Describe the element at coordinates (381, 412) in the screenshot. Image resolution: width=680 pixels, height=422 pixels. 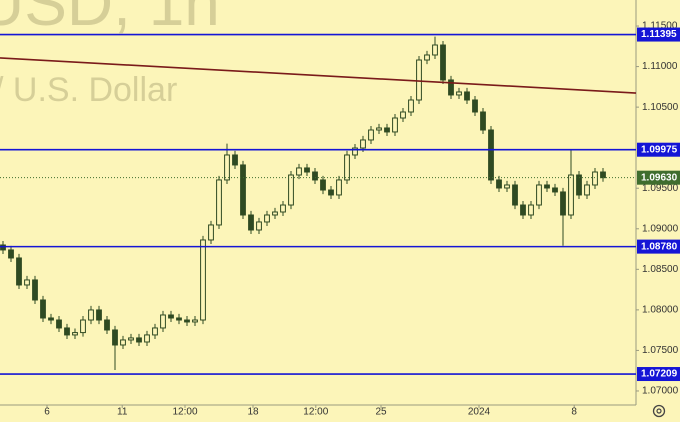
I see `x-tick-label: 25` at that location.